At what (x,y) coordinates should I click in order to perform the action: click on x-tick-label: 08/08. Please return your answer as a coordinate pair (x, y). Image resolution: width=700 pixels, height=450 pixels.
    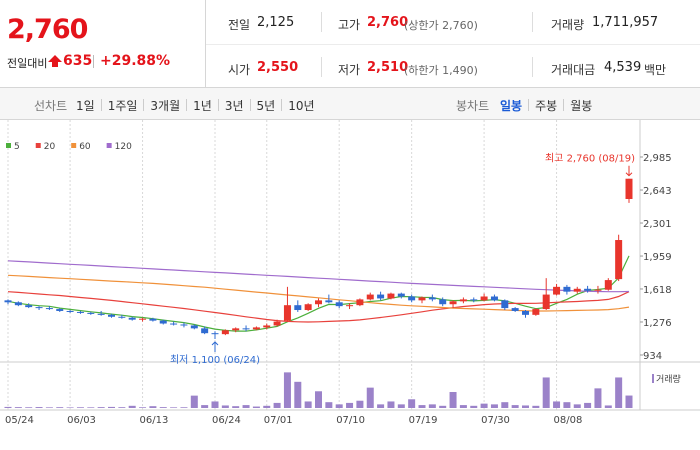
    Looking at the image, I should click on (568, 420).